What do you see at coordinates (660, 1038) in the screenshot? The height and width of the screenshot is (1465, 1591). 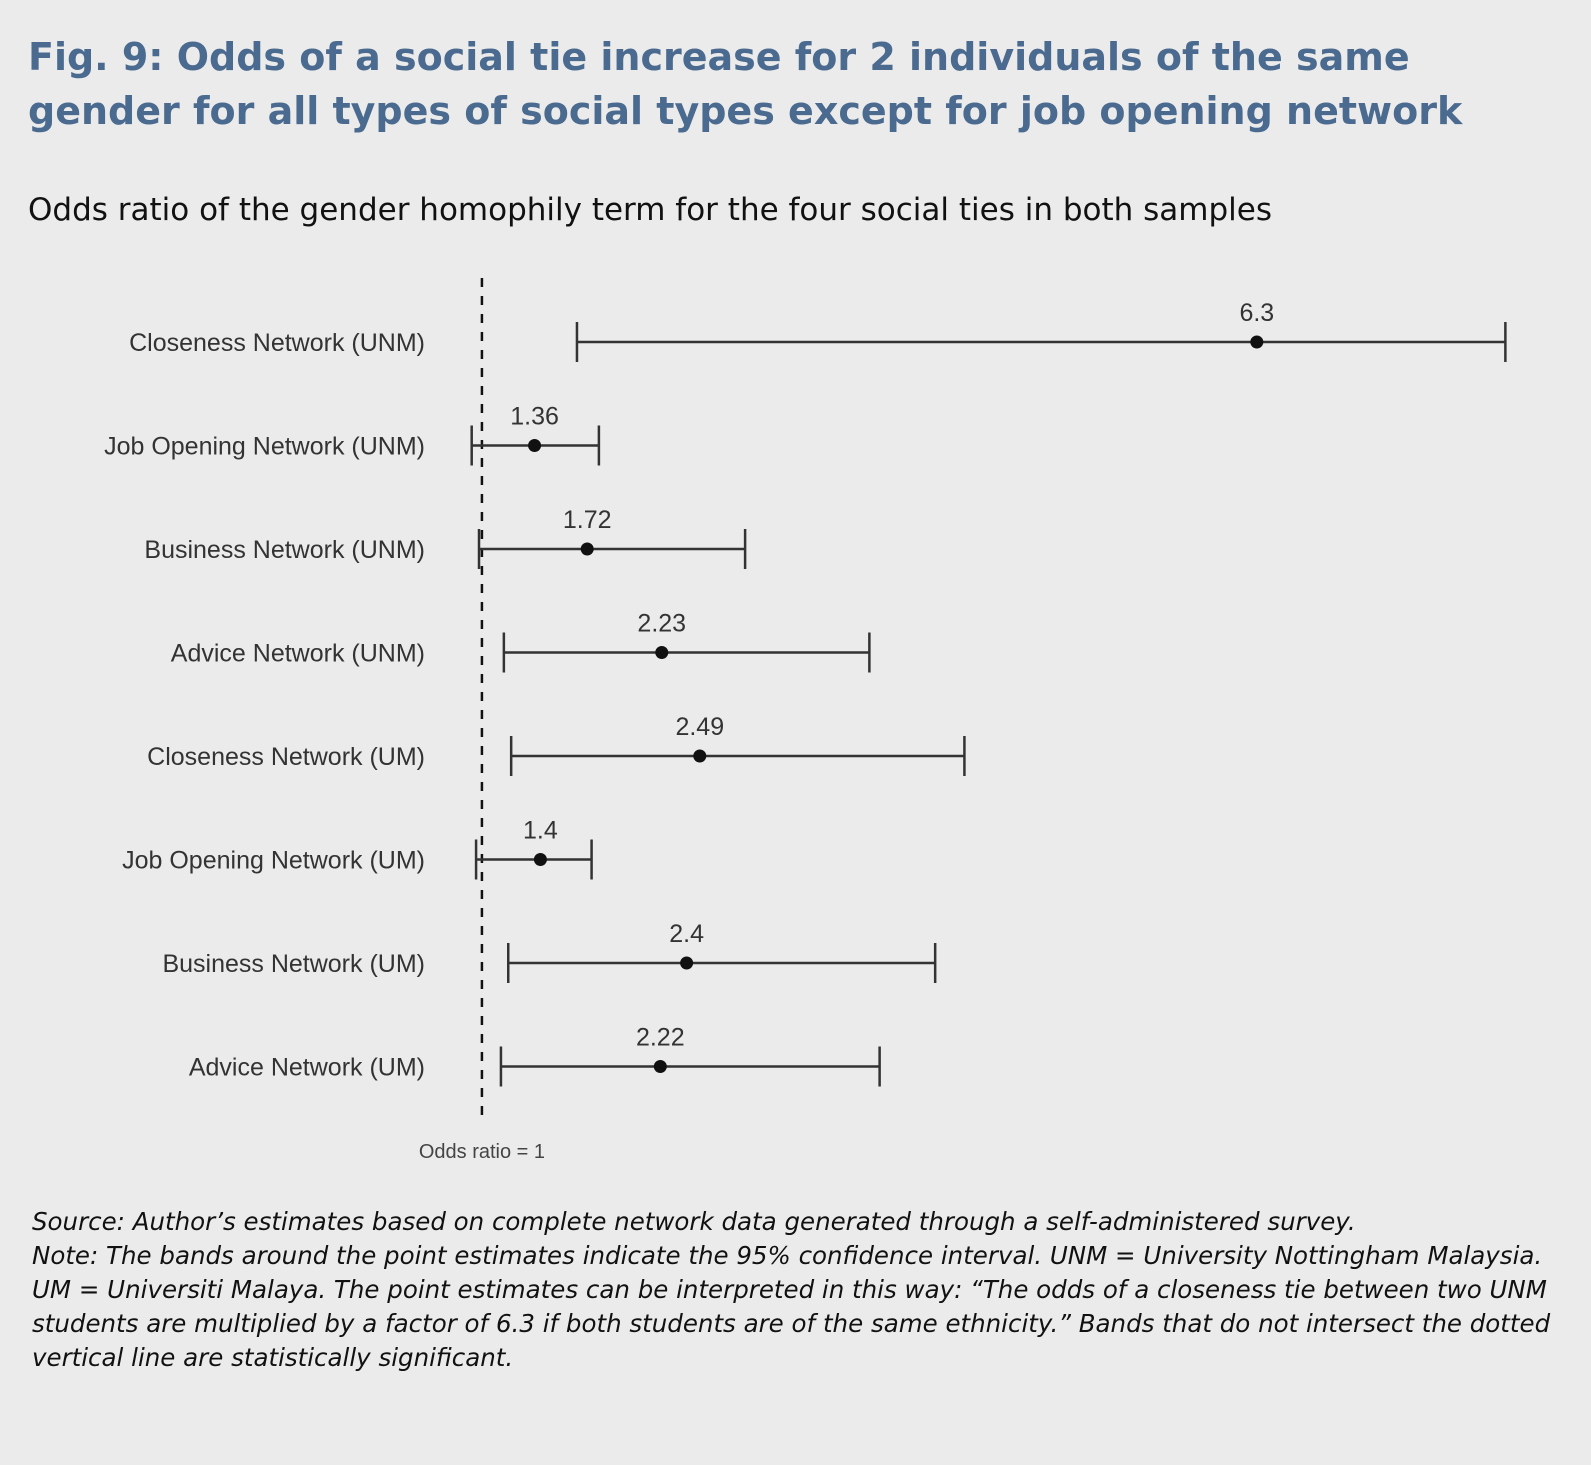 I see `estimate-label: 2.22` at bounding box center [660, 1038].